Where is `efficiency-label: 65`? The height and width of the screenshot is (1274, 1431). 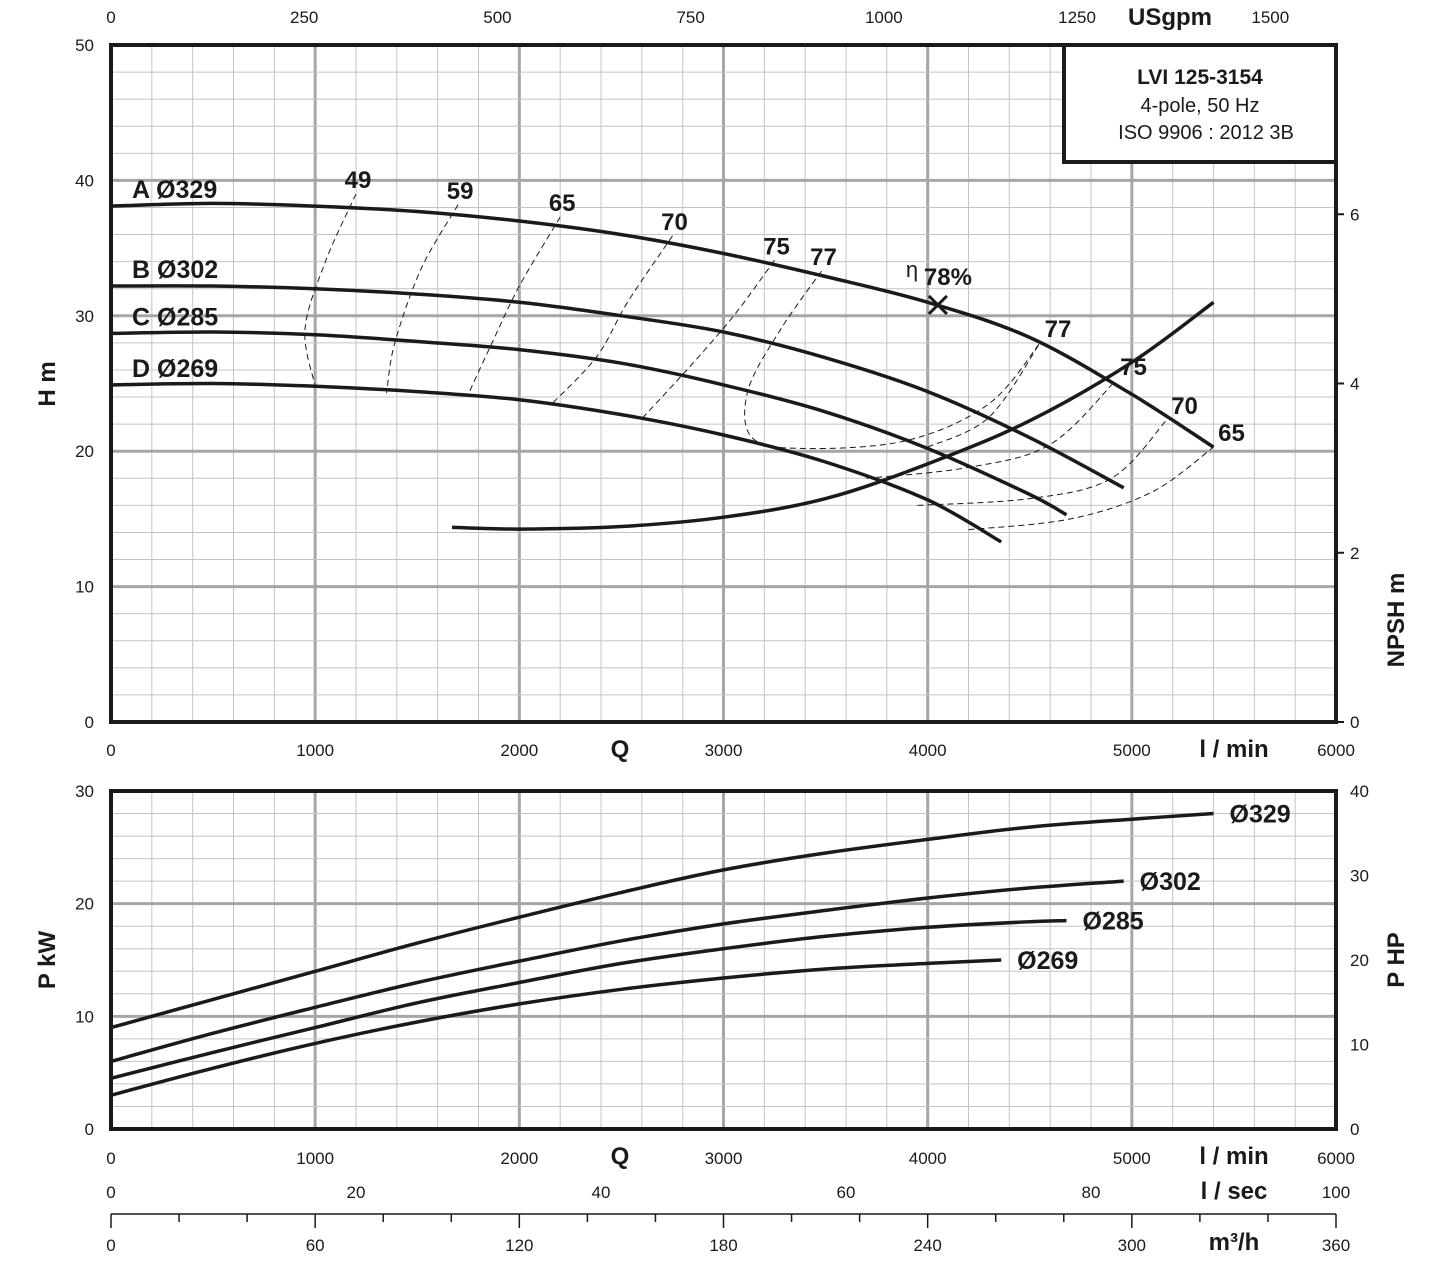 efficiency-label: 65 is located at coordinates (1231, 433).